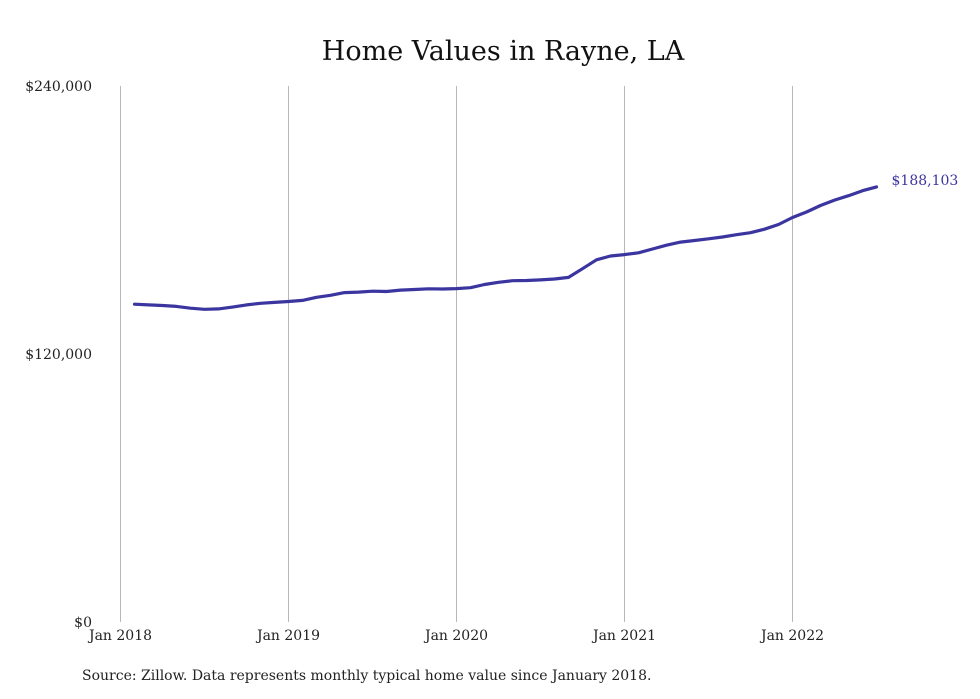  What do you see at coordinates (287, 636) in the screenshot?
I see `x-tick-label: Jan 2019` at bounding box center [287, 636].